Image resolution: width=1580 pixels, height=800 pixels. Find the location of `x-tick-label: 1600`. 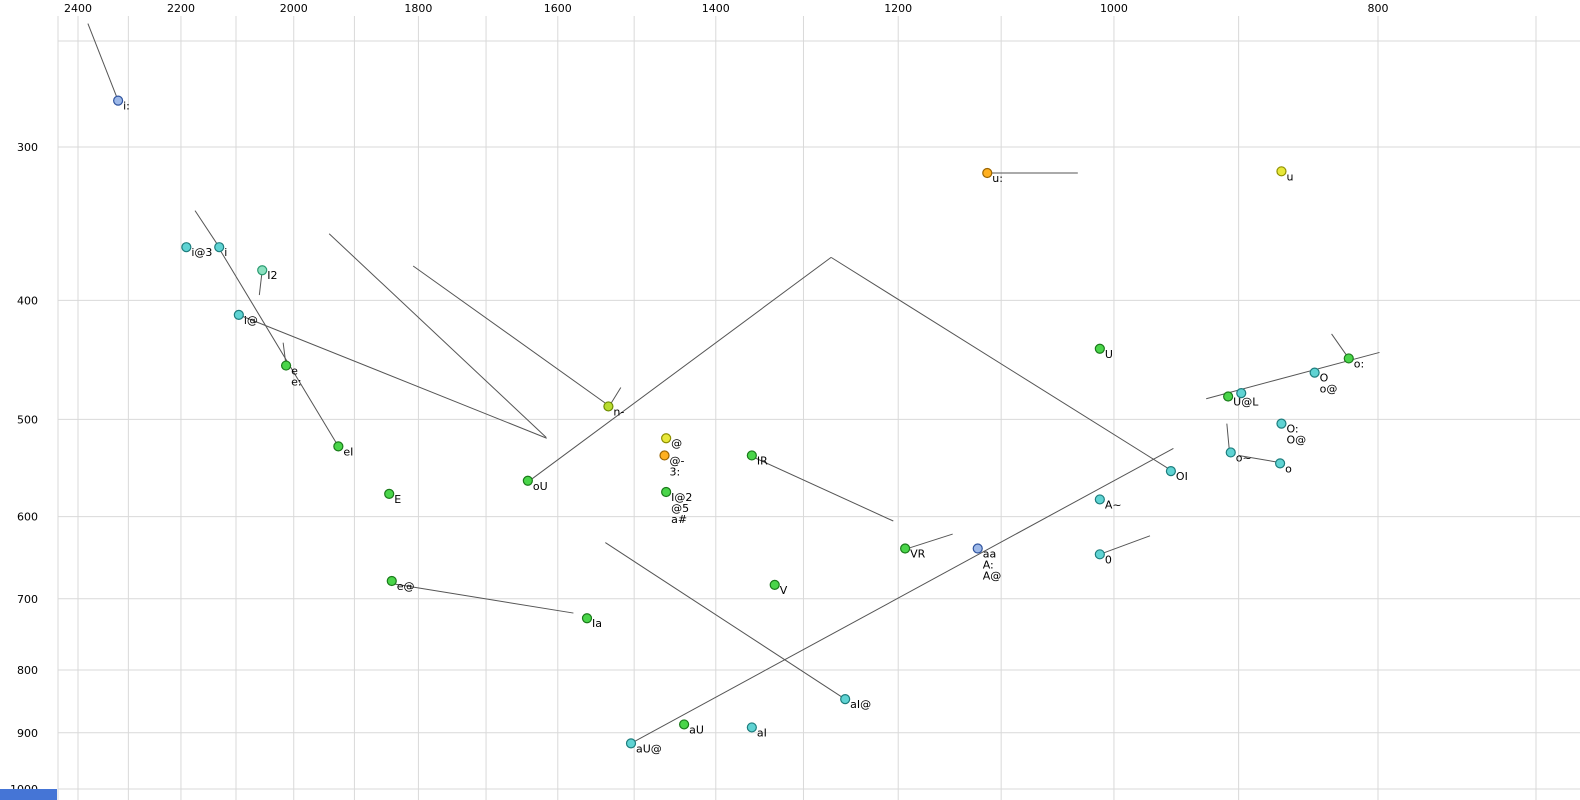

x-tick-label: 1600 is located at coordinates (558, 8).